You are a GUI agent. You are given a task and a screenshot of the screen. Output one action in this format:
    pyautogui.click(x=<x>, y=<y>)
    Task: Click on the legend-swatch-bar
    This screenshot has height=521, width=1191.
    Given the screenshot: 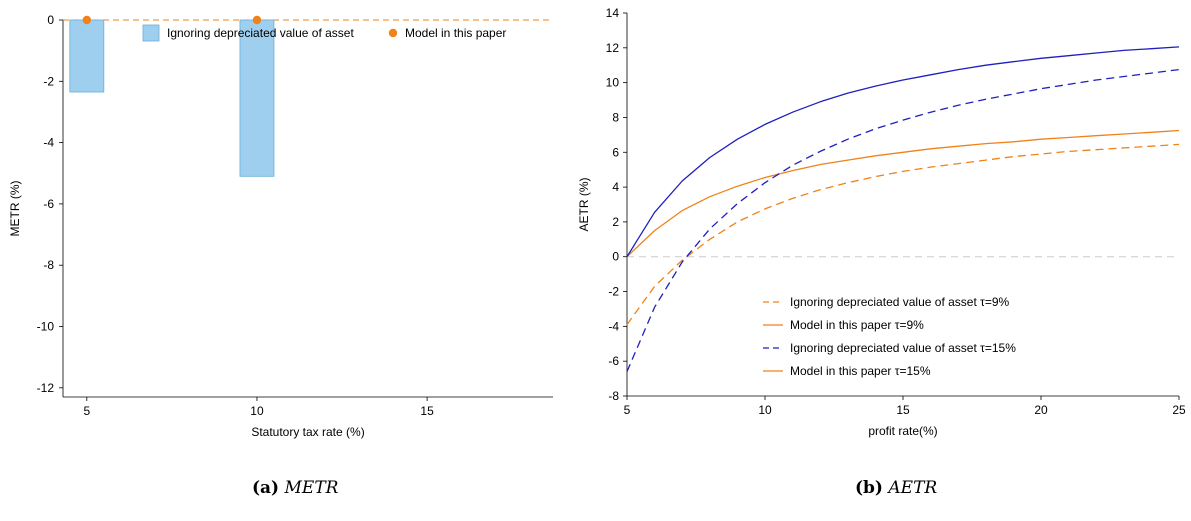 What is the action you would take?
    pyautogui.click(x=151, y=33)
    